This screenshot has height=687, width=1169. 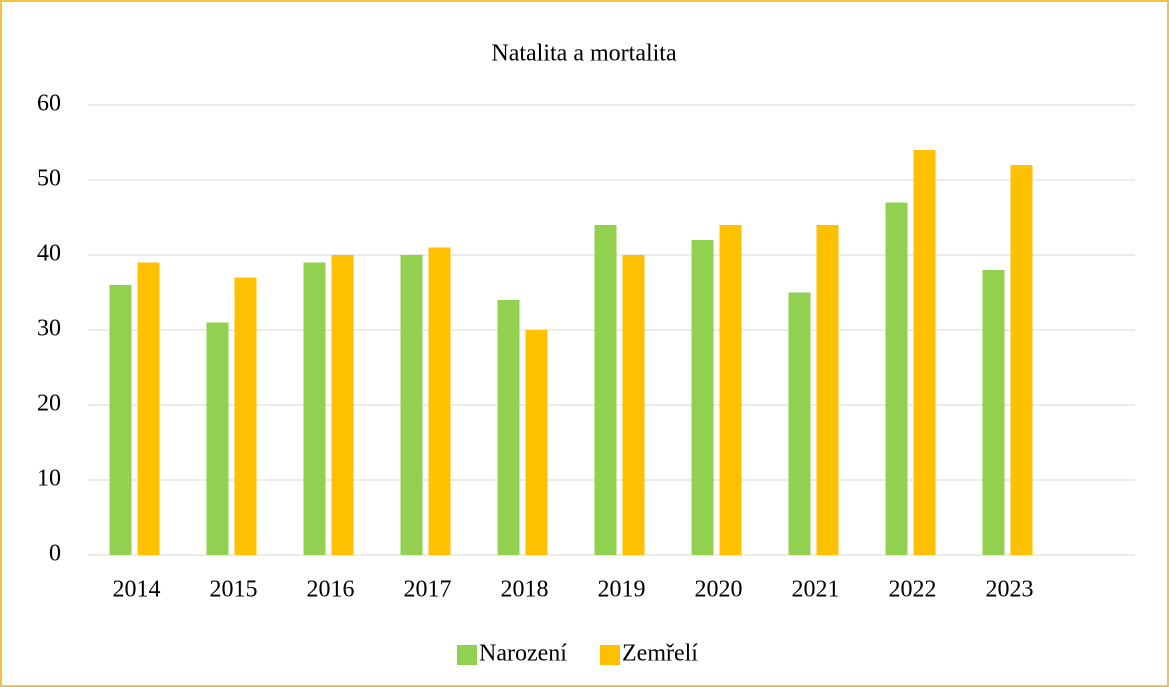 I want to click on legend-label: Zemřelí, so click(x=660, y=654).